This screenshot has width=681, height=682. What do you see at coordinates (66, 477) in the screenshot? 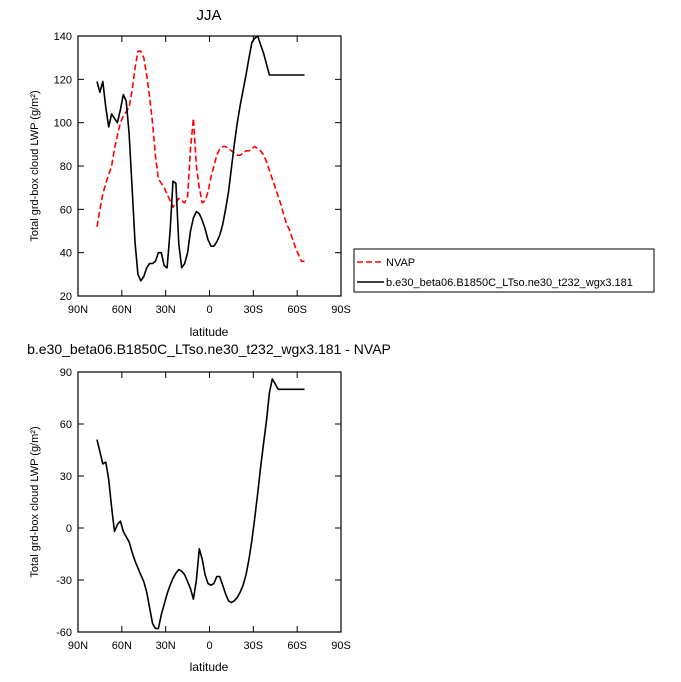
I see `y-tick-label-bottom: 30` at bounding box center [66, 477].